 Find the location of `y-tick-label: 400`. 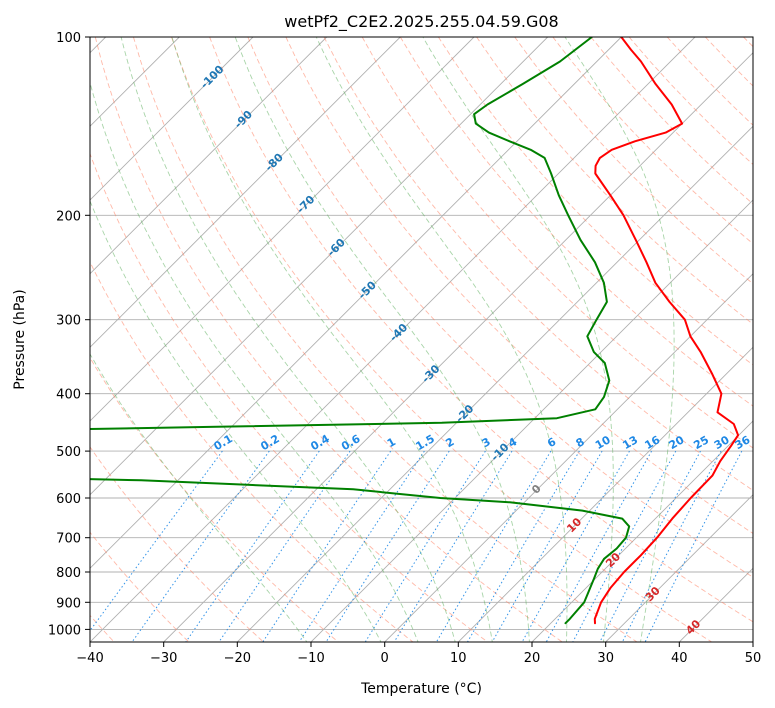

y-tick-label: 400 is located at coordinates (68, 395).